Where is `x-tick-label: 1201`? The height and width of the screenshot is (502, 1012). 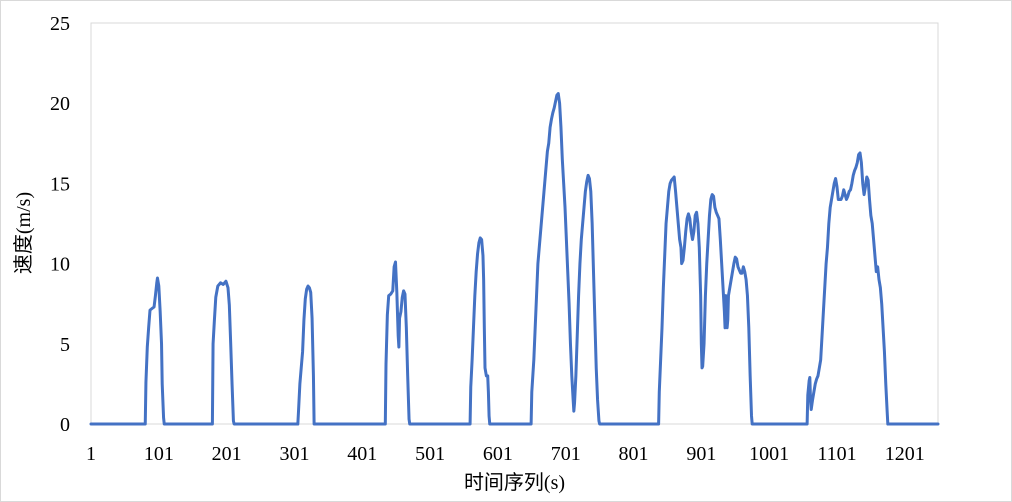
x-tick-label: 1201 is located at coordinates (905, 454).